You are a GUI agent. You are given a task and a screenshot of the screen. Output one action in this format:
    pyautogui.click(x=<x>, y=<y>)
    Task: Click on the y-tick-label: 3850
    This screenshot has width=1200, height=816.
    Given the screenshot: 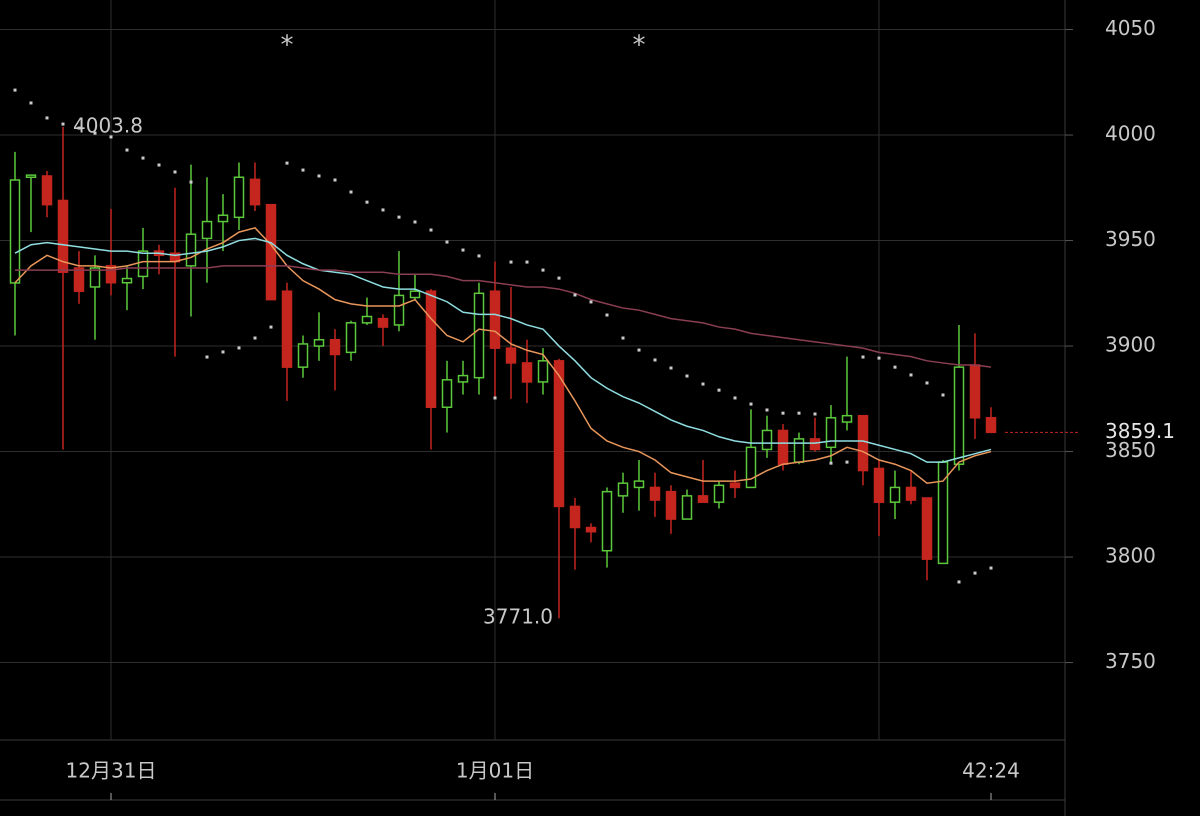 What is the action you would take?
    pyautogui.click(x=1130, y=450)
    